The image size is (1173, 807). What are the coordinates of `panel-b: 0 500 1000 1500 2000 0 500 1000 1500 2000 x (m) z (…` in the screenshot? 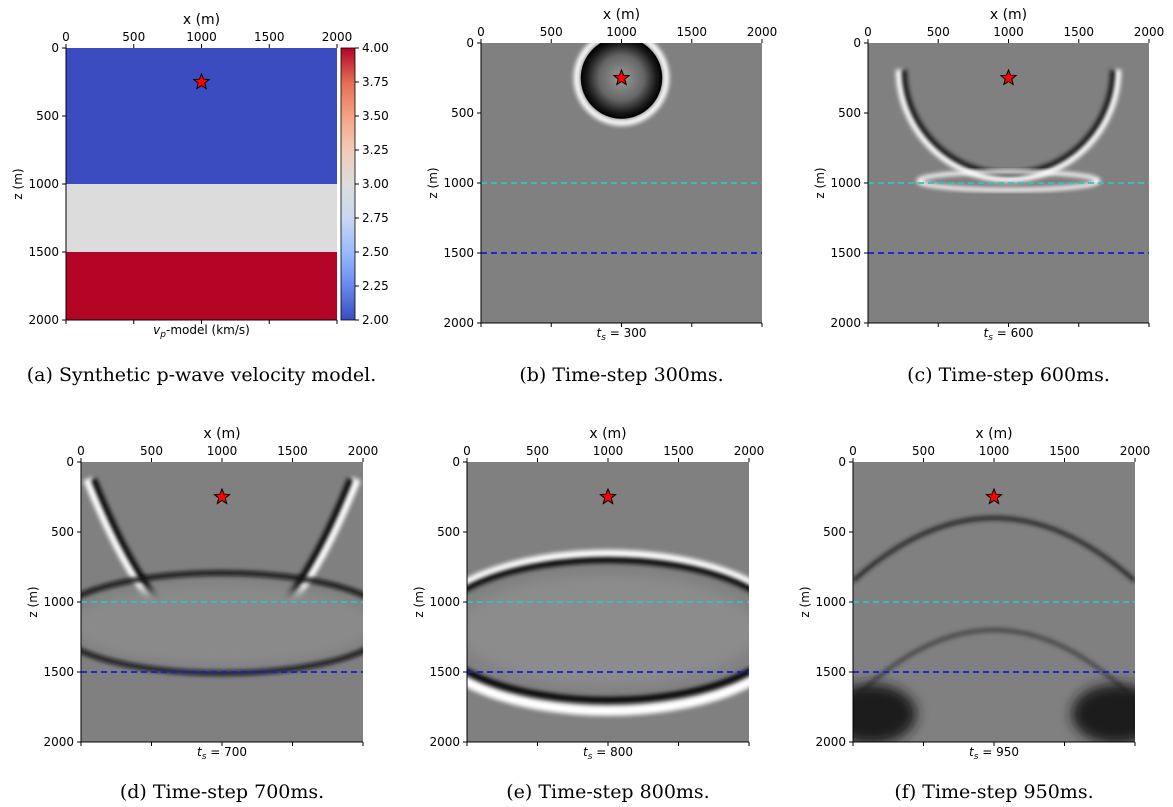 It's located at (601, 196).